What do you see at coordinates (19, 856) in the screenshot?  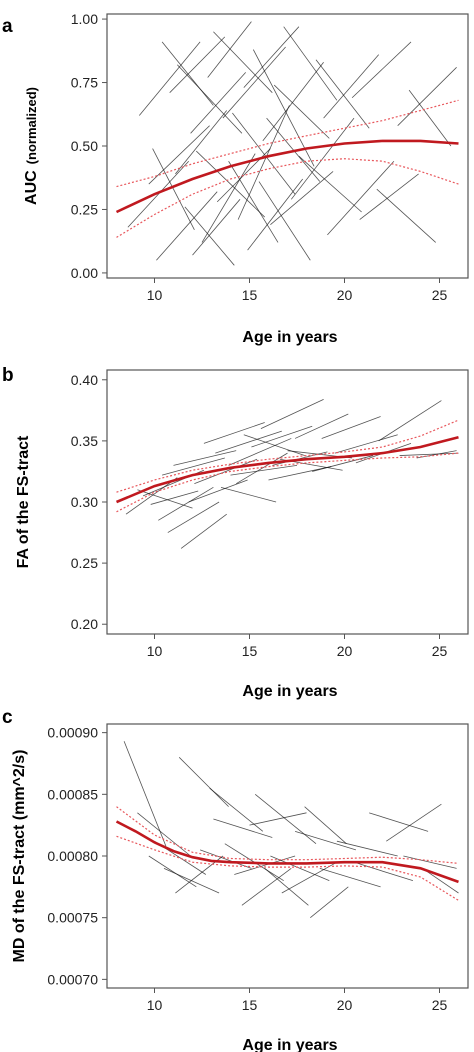 I see `y-axis-title: MD of the FS-tract (mm^2/s)` at bounding box center [19, 856].